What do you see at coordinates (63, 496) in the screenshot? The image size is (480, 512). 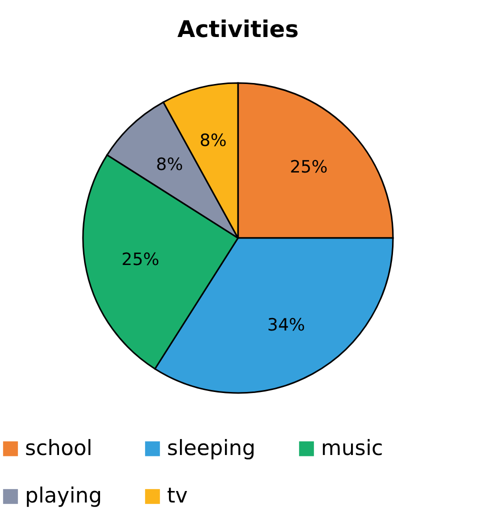 I see `legend-label: playing` at bounding box center [63, 496].